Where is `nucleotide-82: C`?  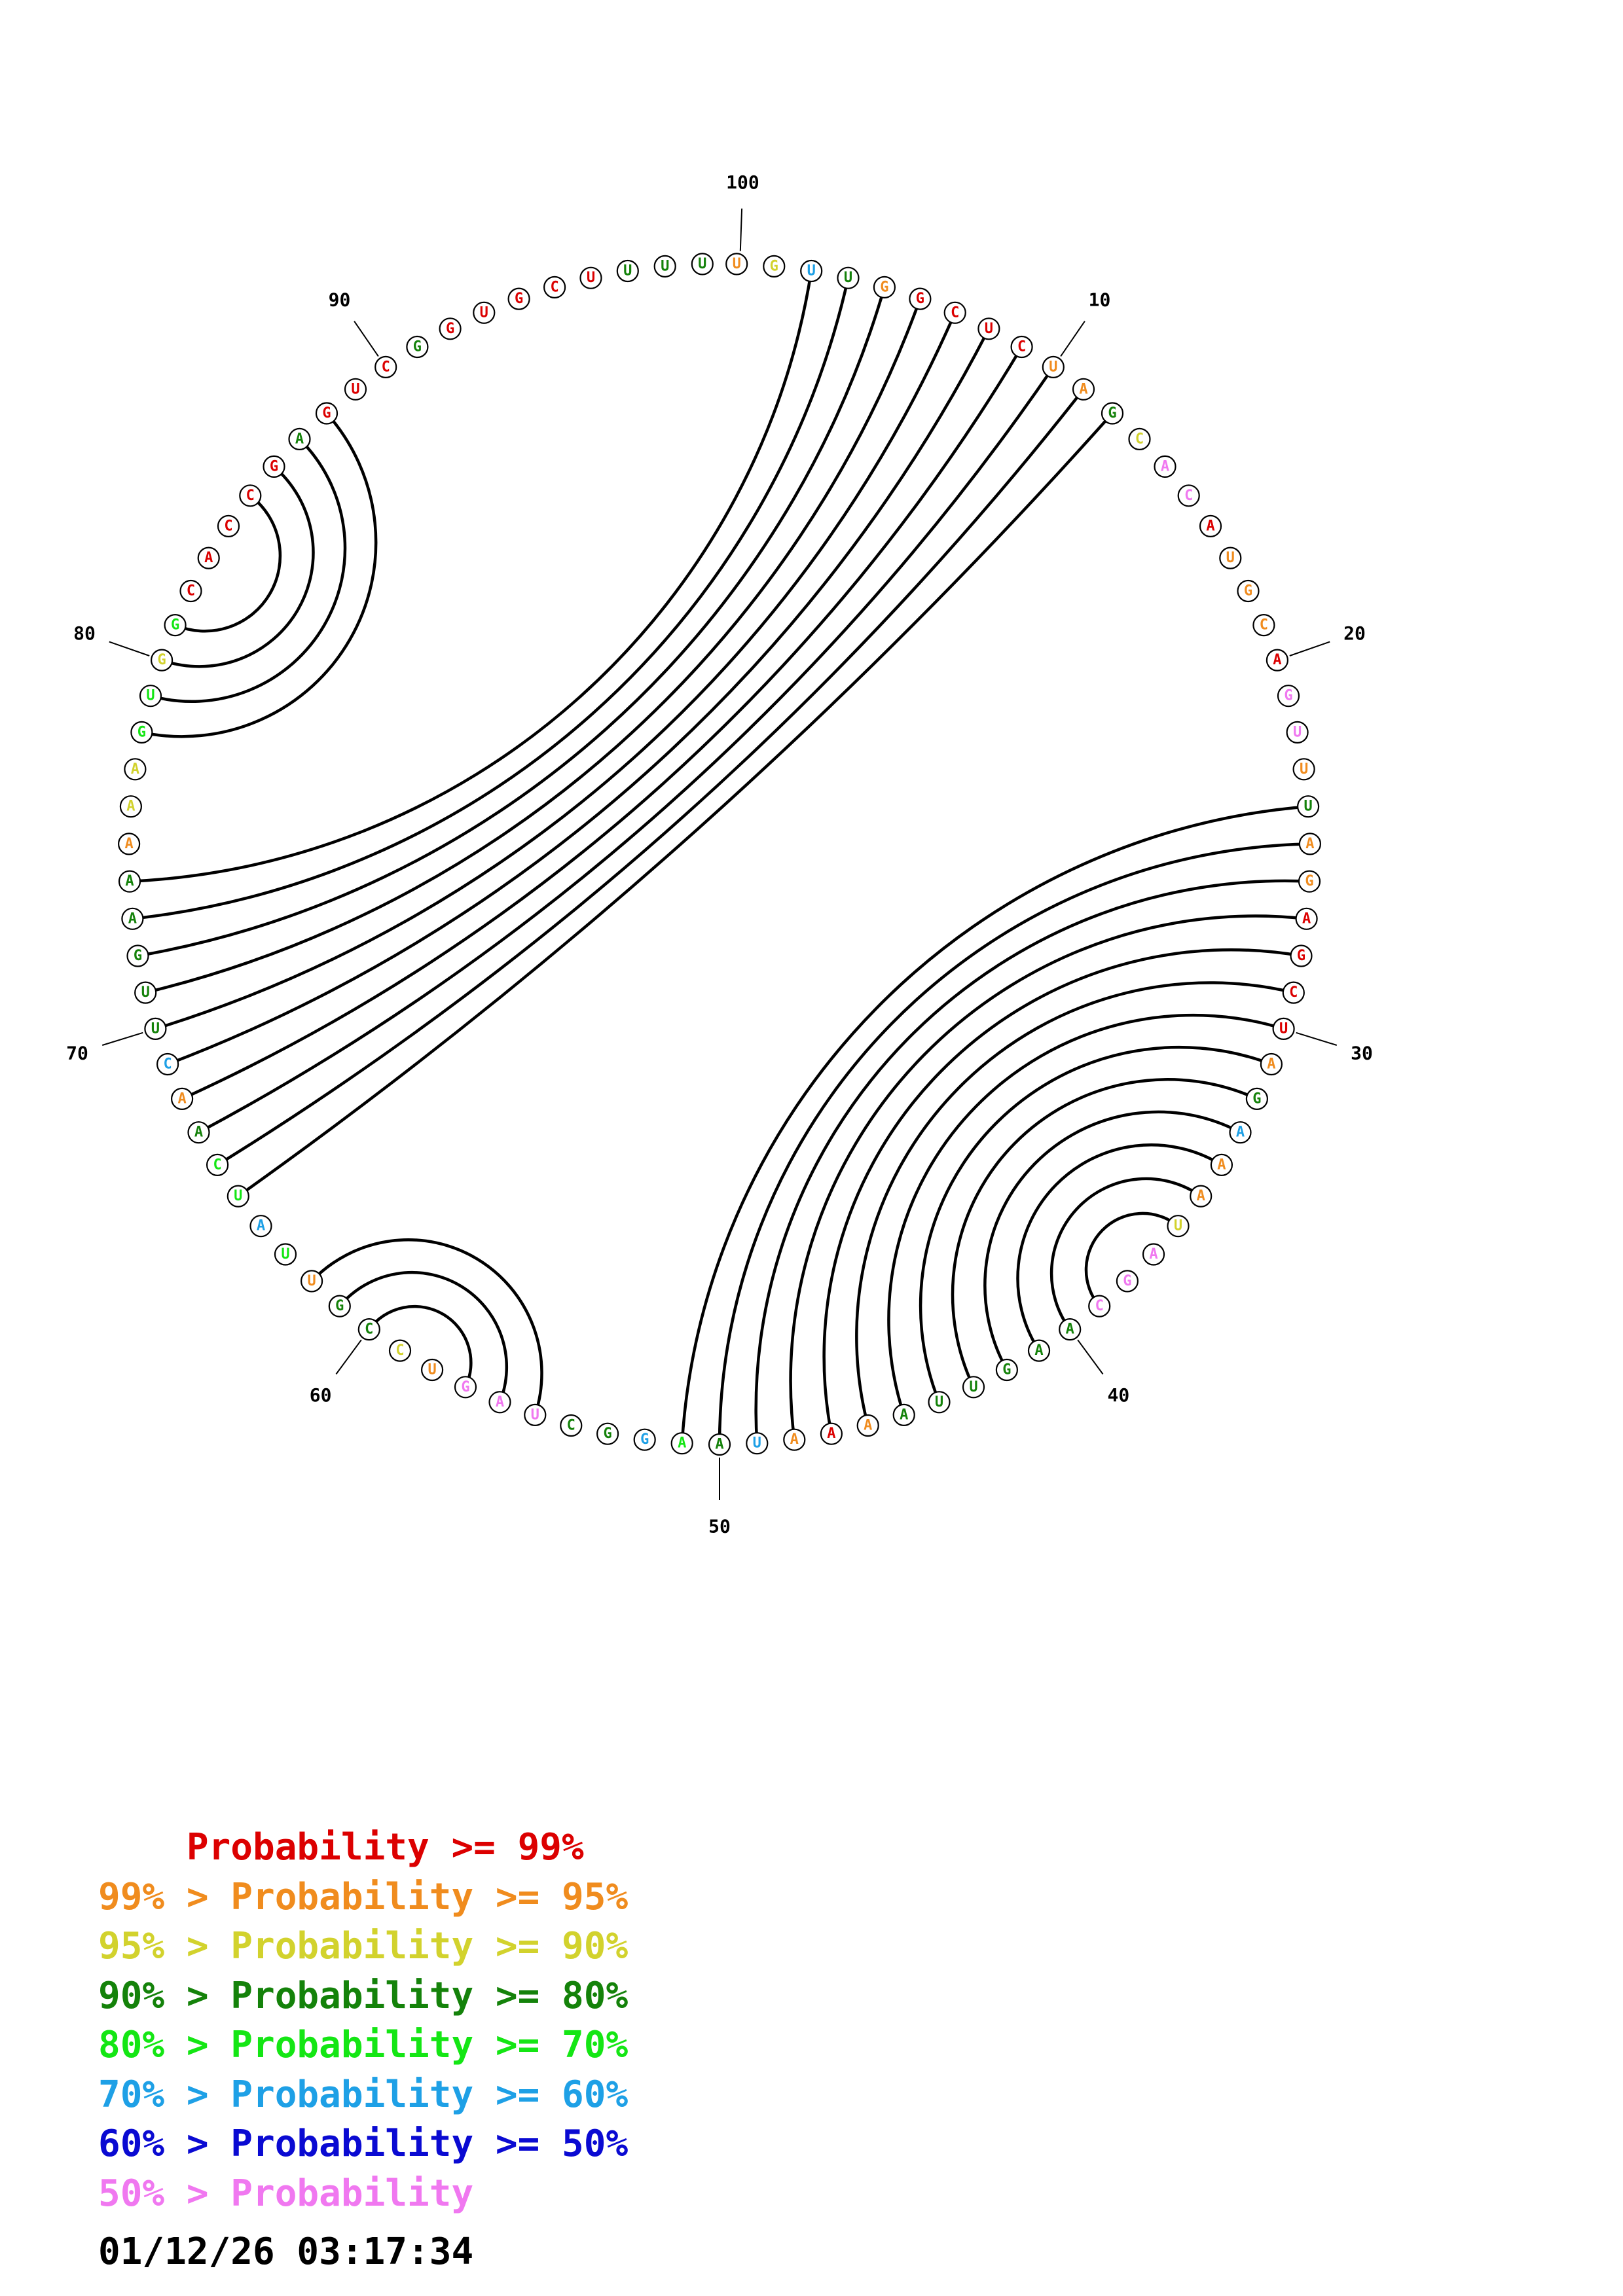 nucleotide-82: C is located at coordinates (190, 591).